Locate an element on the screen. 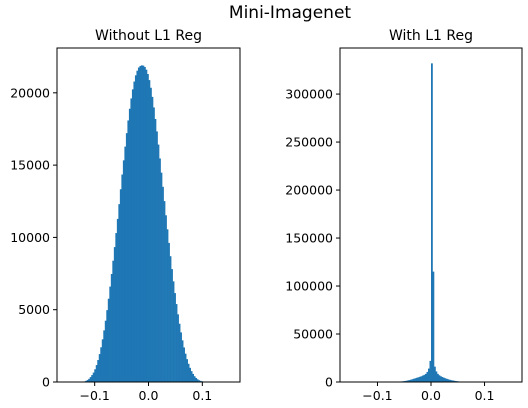  y-tick-label: 300000 is located at coordinates (309, 94).